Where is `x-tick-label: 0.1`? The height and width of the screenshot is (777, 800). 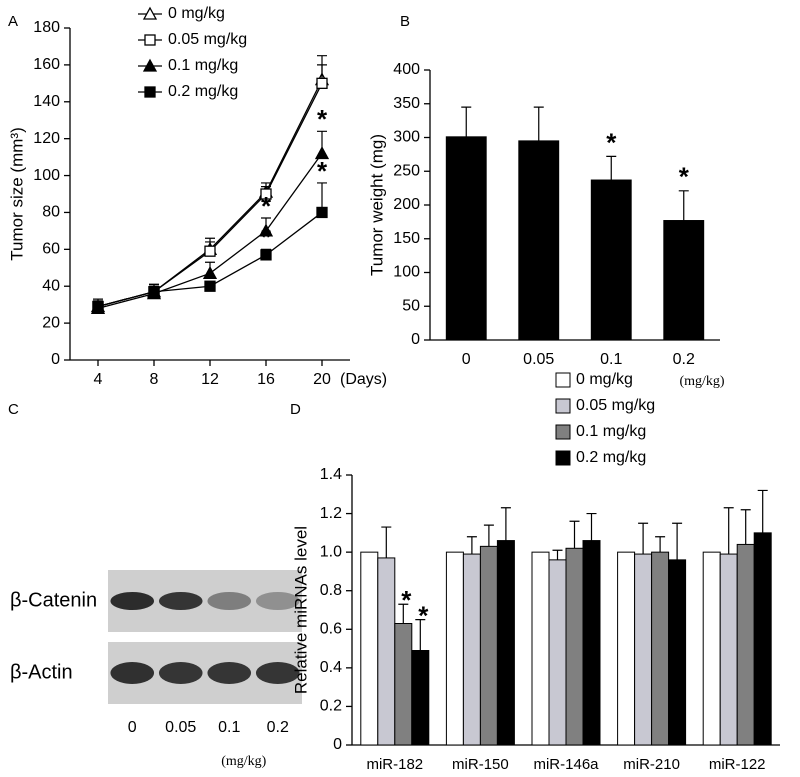
x-tick-label: 0.1 is located at coordinates (611, 359).